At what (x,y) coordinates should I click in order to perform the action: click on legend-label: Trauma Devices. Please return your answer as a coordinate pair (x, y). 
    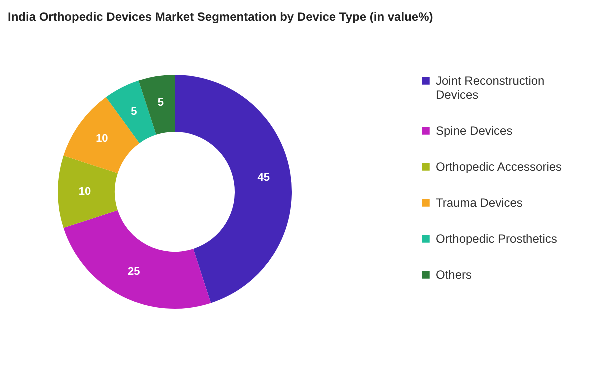
    Looking at the image, I should click on (479, 203).